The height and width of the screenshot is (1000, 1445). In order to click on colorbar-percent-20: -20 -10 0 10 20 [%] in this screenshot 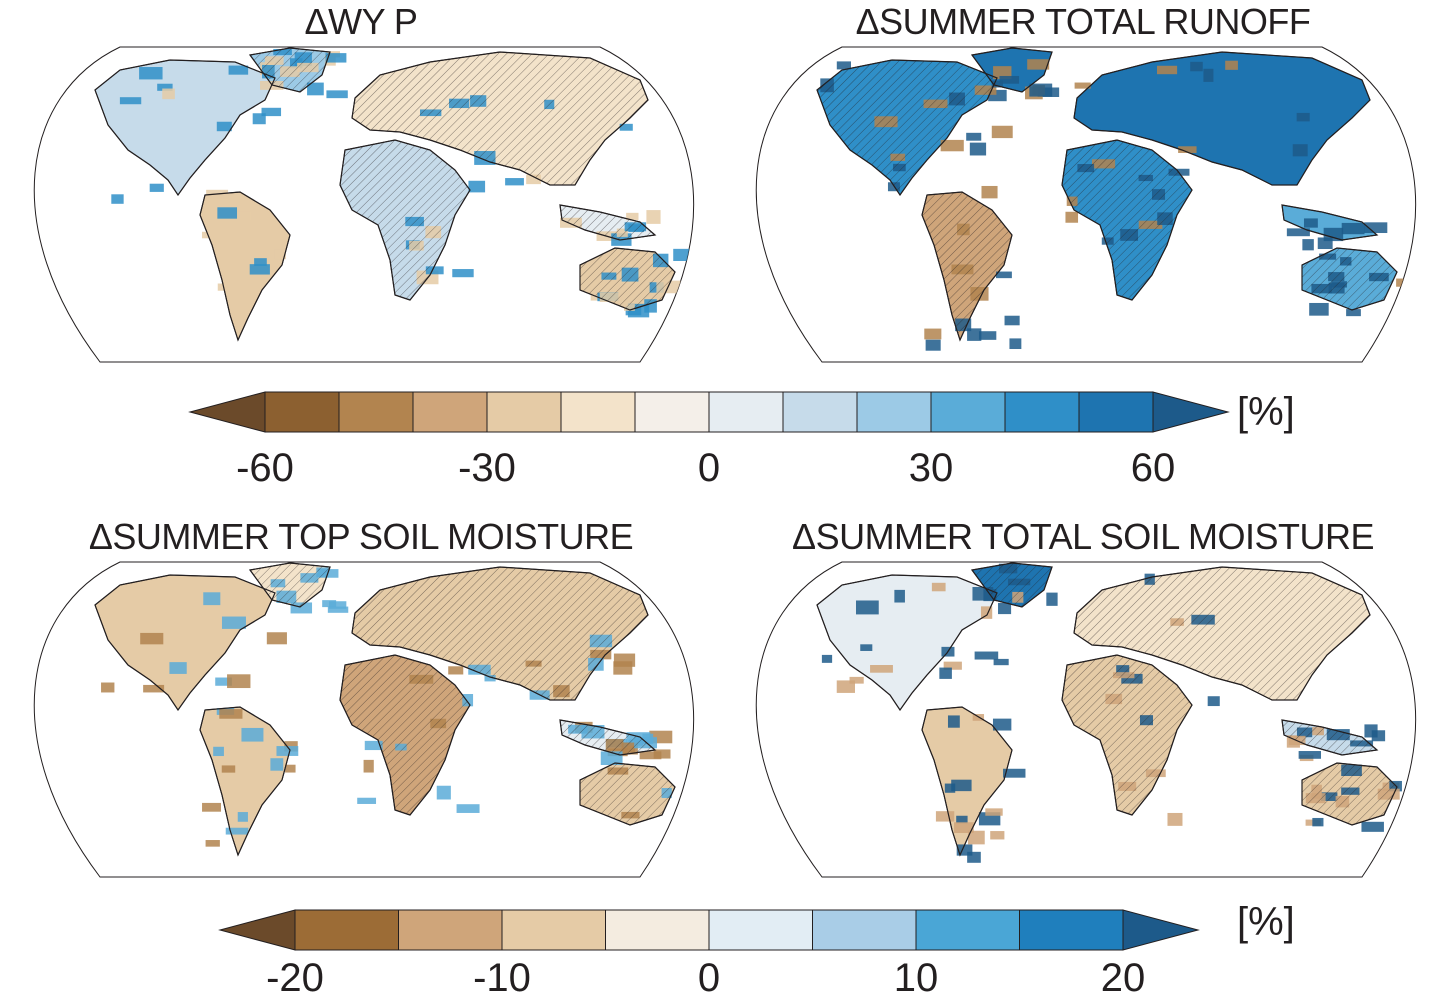, I will do `click(722, 950)`.